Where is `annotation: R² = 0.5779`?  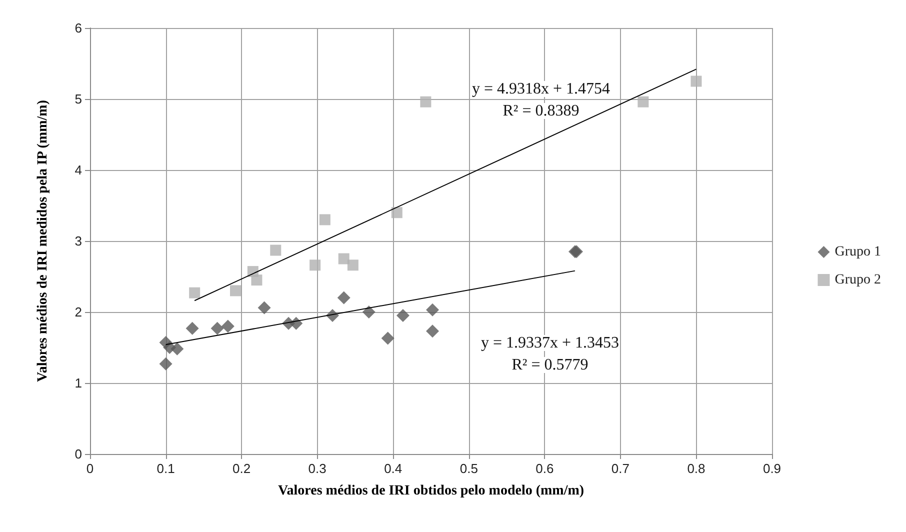 annotation: R² = 0.5779 is located at coordinates (550, 365).